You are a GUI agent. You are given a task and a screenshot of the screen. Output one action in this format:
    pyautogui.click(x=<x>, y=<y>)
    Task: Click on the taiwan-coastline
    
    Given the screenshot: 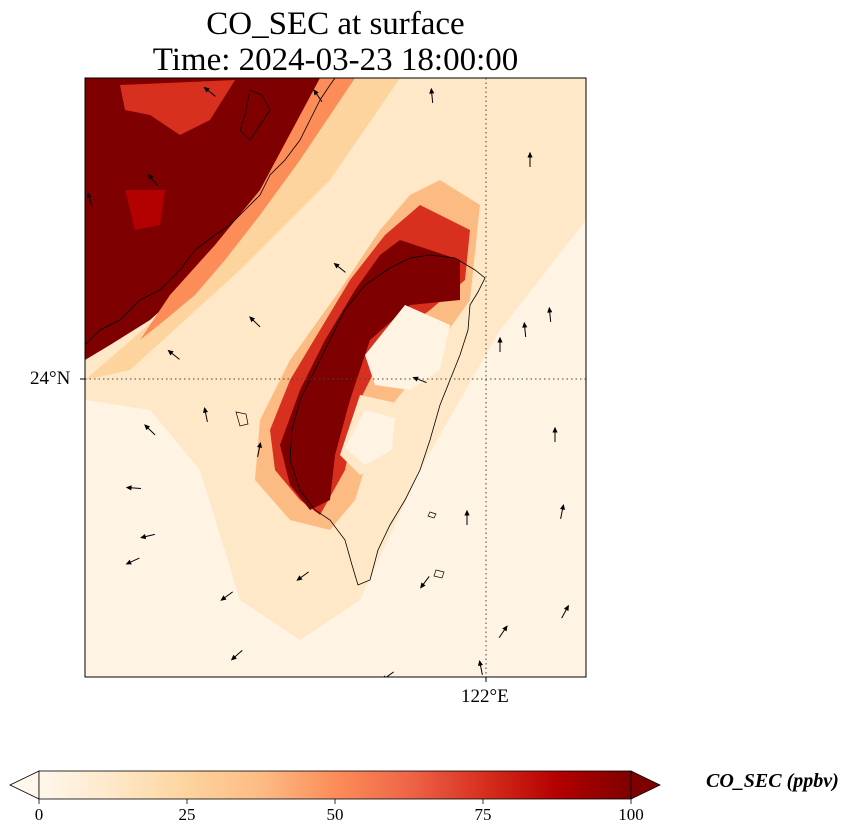 What is the action you would take?
    pyautogui.click(x=387, y=420)
    